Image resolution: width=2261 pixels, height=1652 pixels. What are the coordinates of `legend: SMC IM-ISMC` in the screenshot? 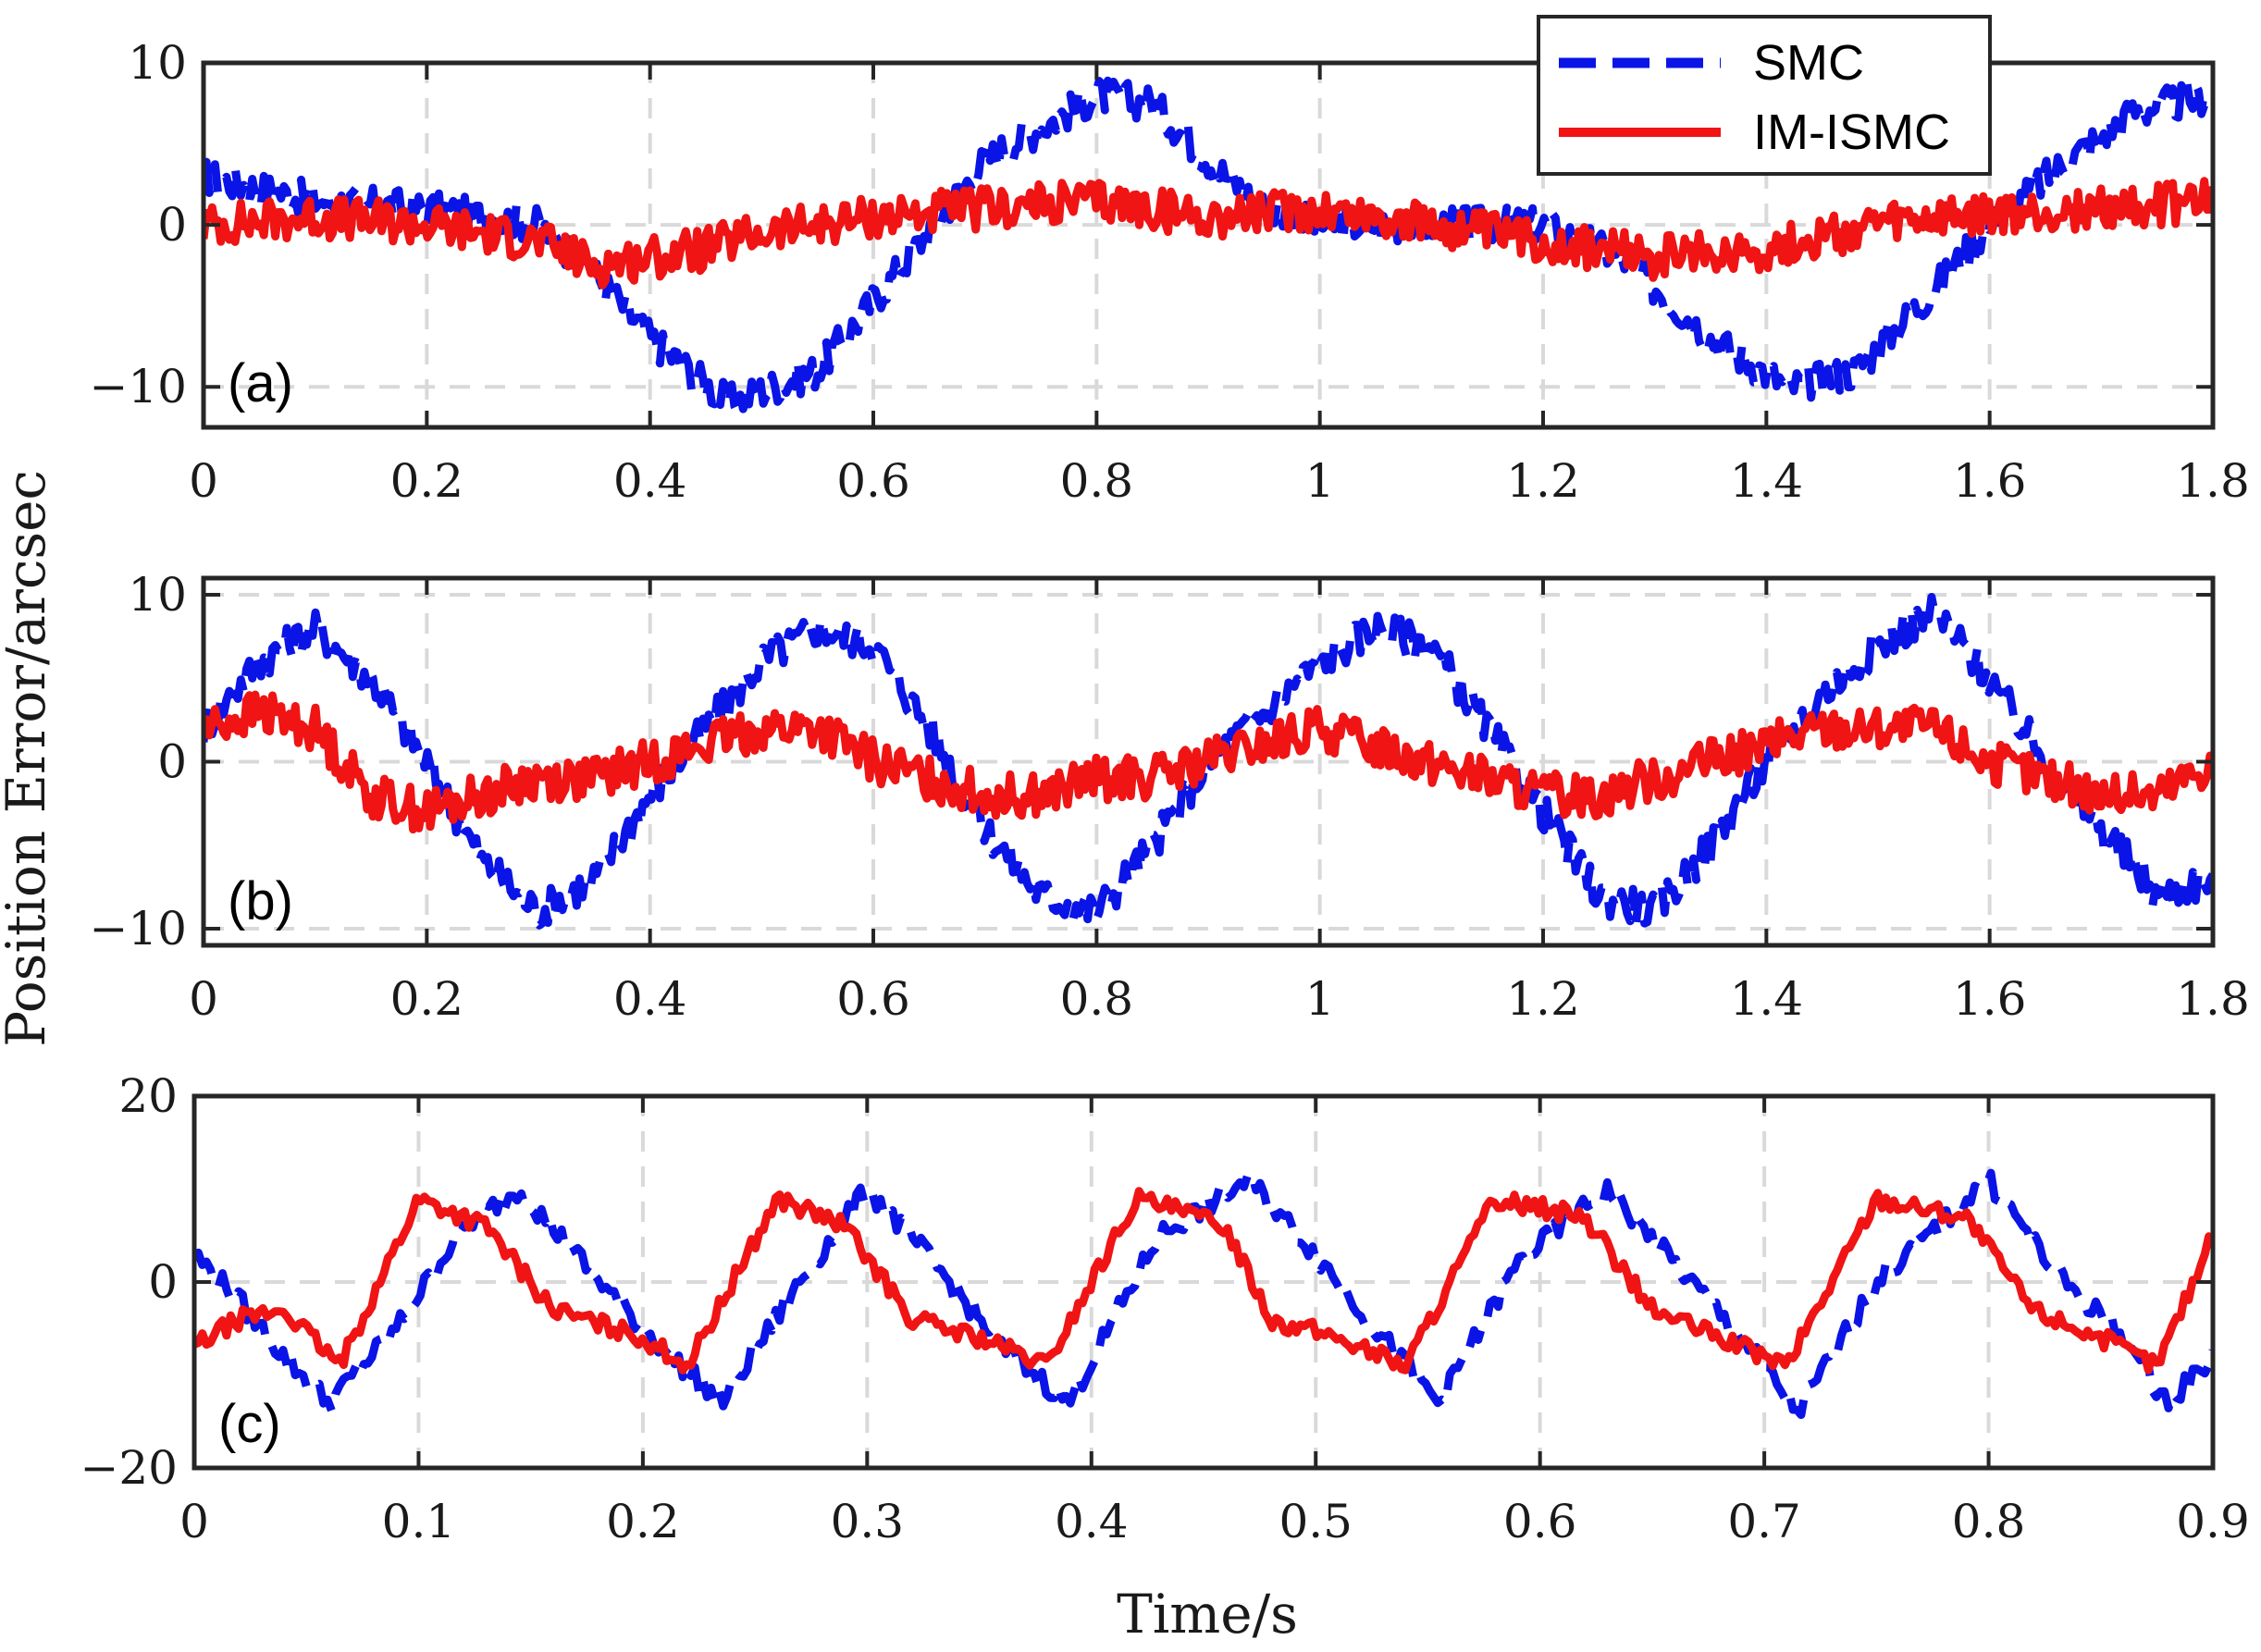 It's located at (1765, 95).